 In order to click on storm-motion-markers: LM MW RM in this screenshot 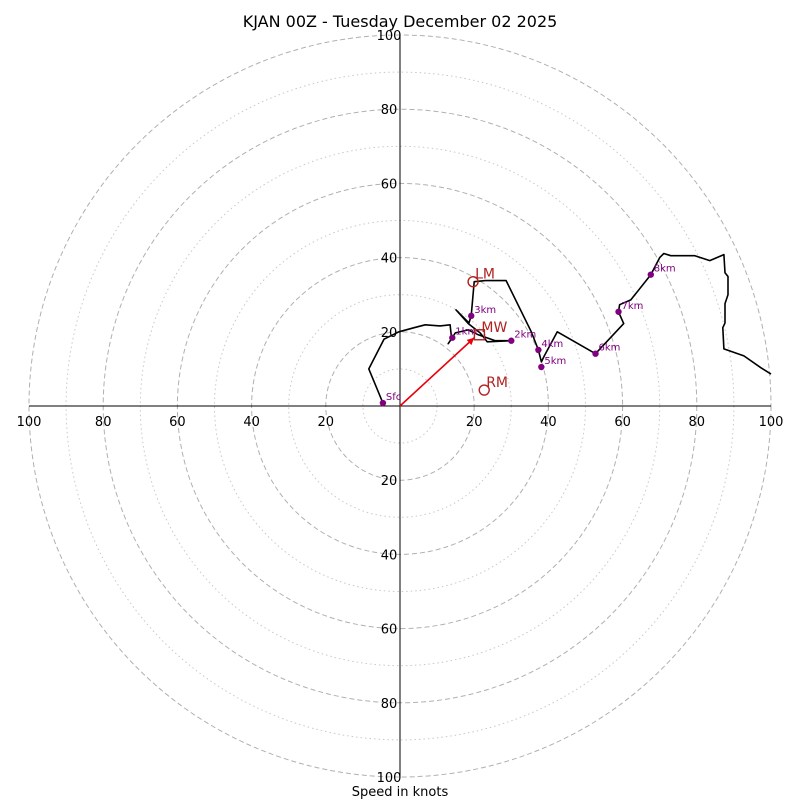, I will do `click(487, 331)`.